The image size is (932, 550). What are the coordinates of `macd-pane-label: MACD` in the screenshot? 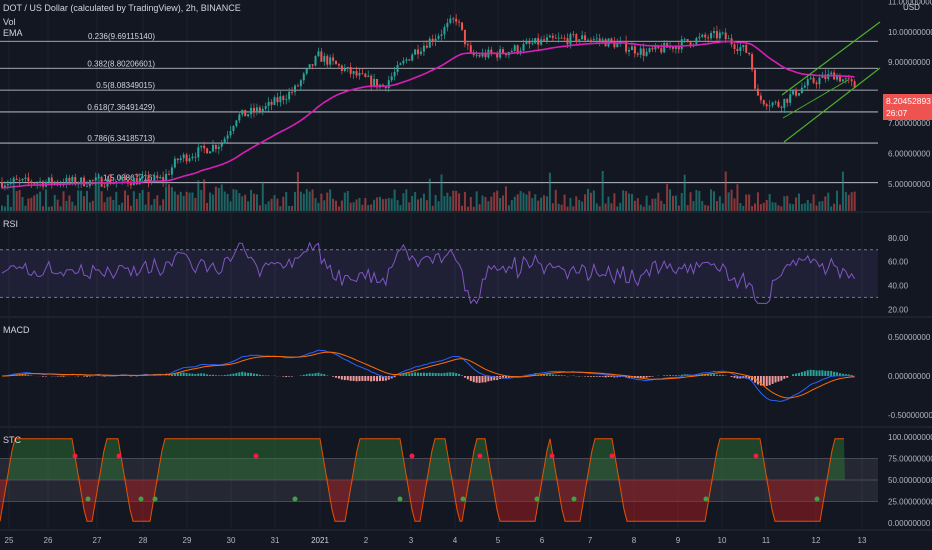 It's located at (16, 330).